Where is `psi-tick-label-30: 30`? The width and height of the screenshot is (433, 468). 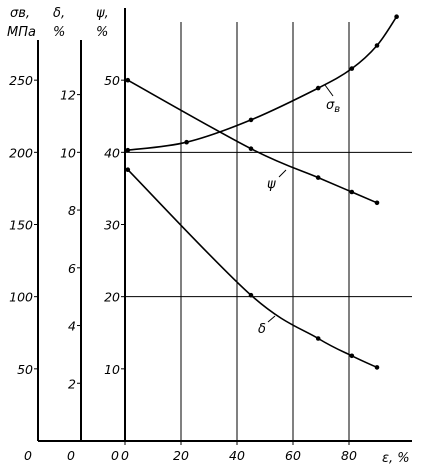 psi-tick-label-30: 30 is located at coordinates (112, 225).